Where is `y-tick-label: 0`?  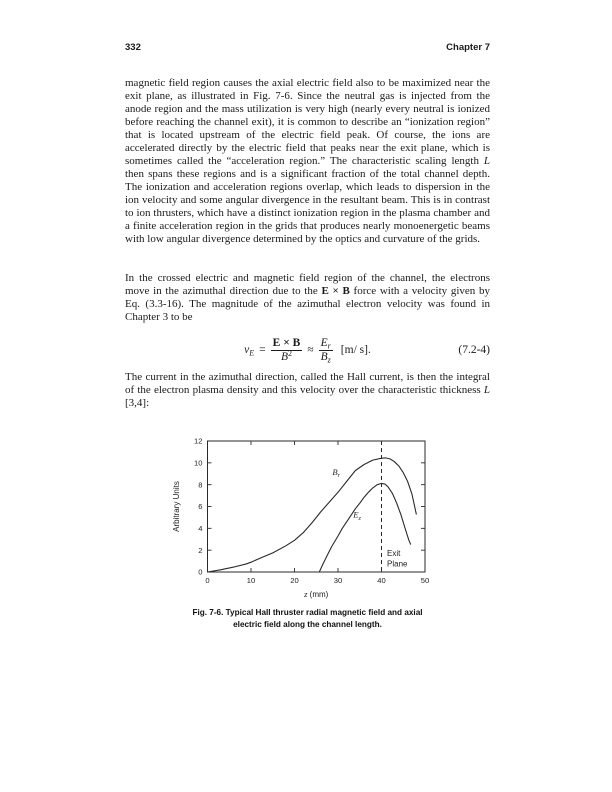 y-tick-label: 0 is located at coordinates (200, 572).